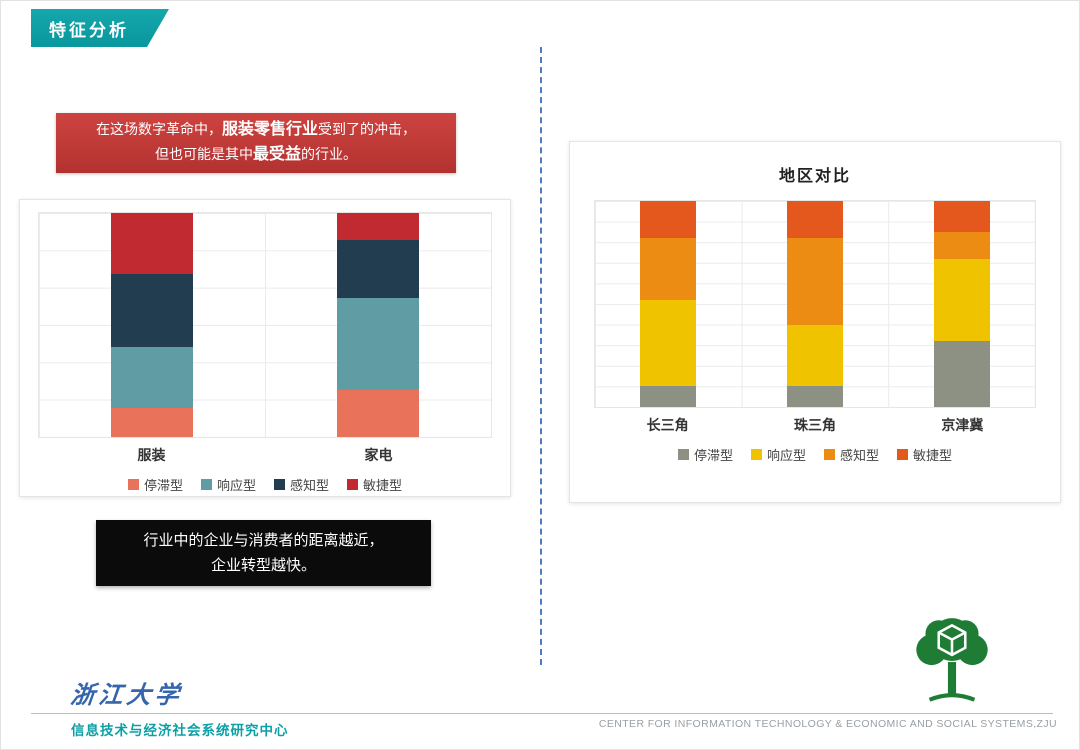  Describe the element at coordinates (667, 425) in the screenshot. I see `category-label: 长三角` at that location.